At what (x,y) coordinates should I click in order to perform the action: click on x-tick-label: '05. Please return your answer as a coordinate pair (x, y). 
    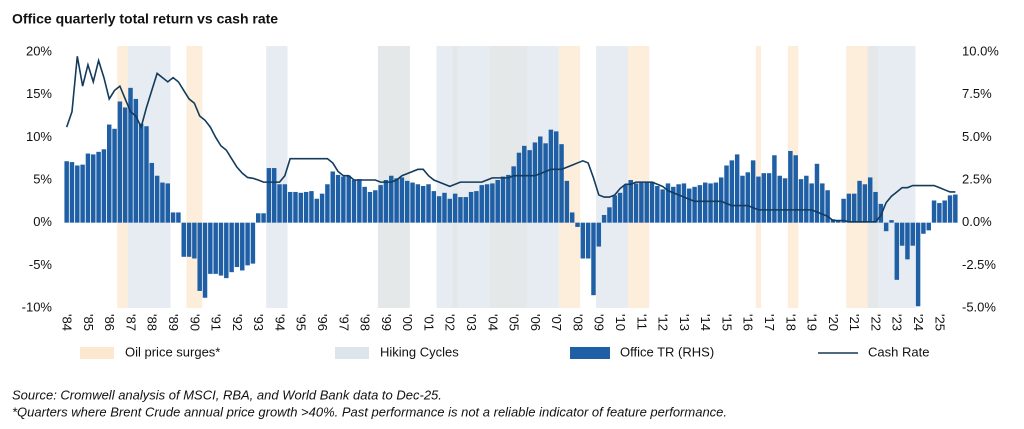
    Looking at the image, I should click on (514, 322).